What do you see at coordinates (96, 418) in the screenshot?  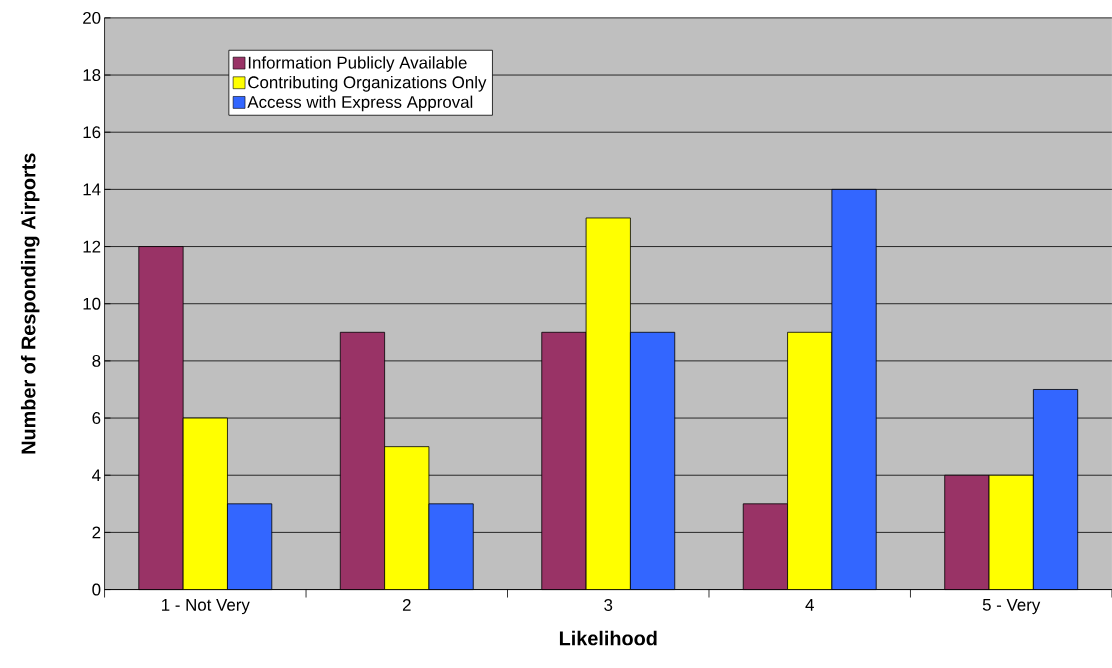 I see `y-tick-label: 6` at bounding box center [96, 418].